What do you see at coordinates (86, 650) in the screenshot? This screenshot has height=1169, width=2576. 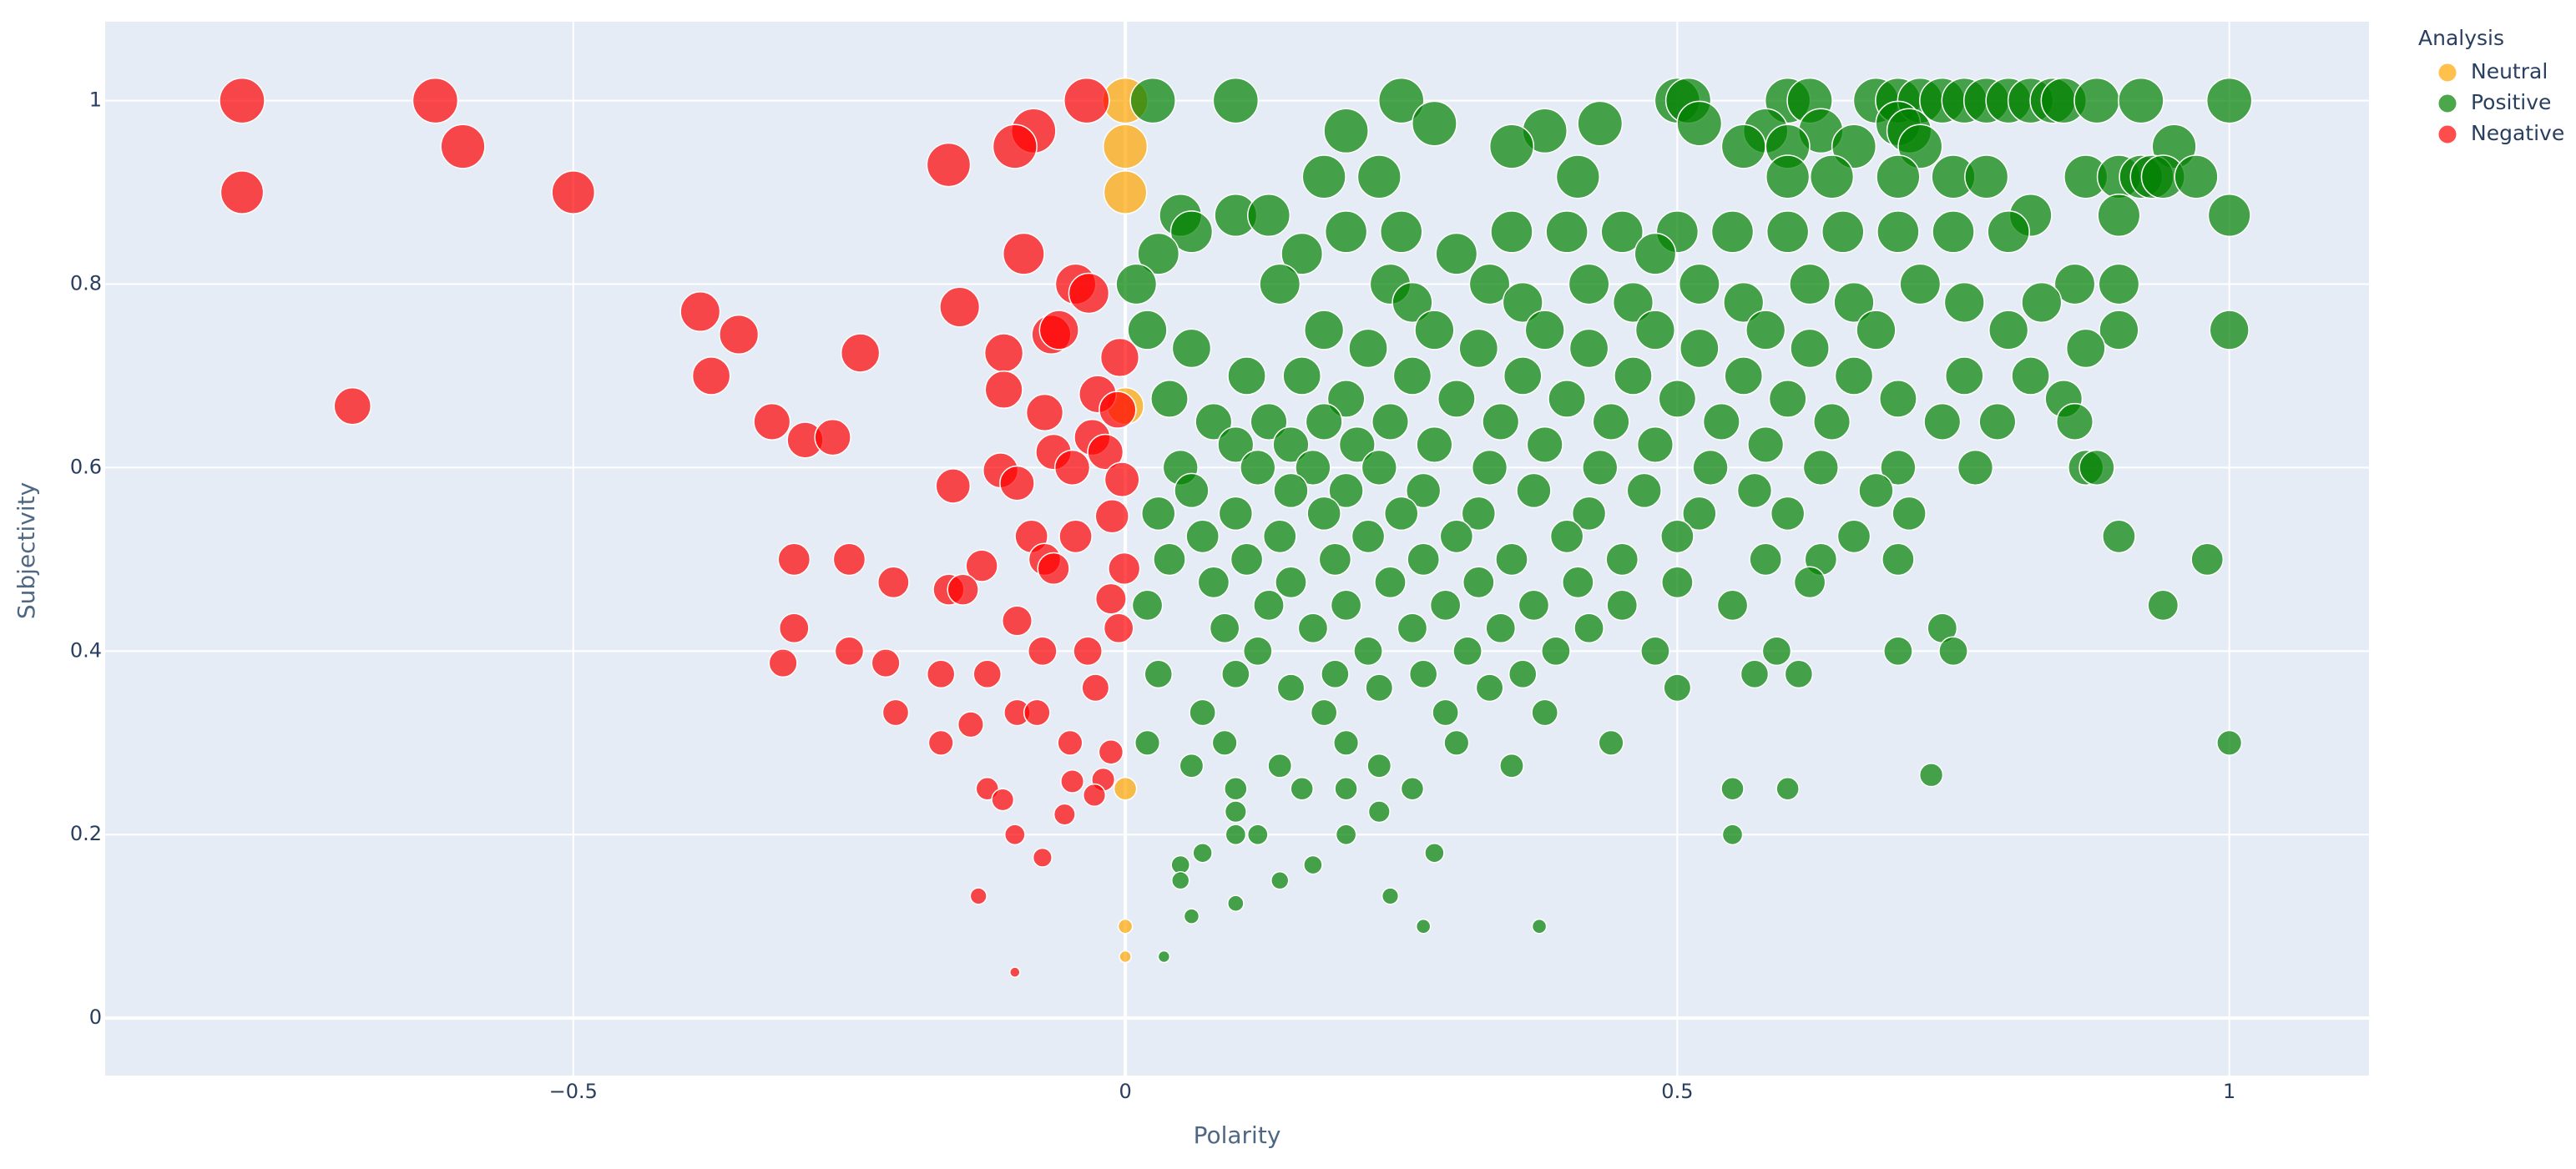 I see `y-tick-label: 0.4` at bounding box center [86, 650].